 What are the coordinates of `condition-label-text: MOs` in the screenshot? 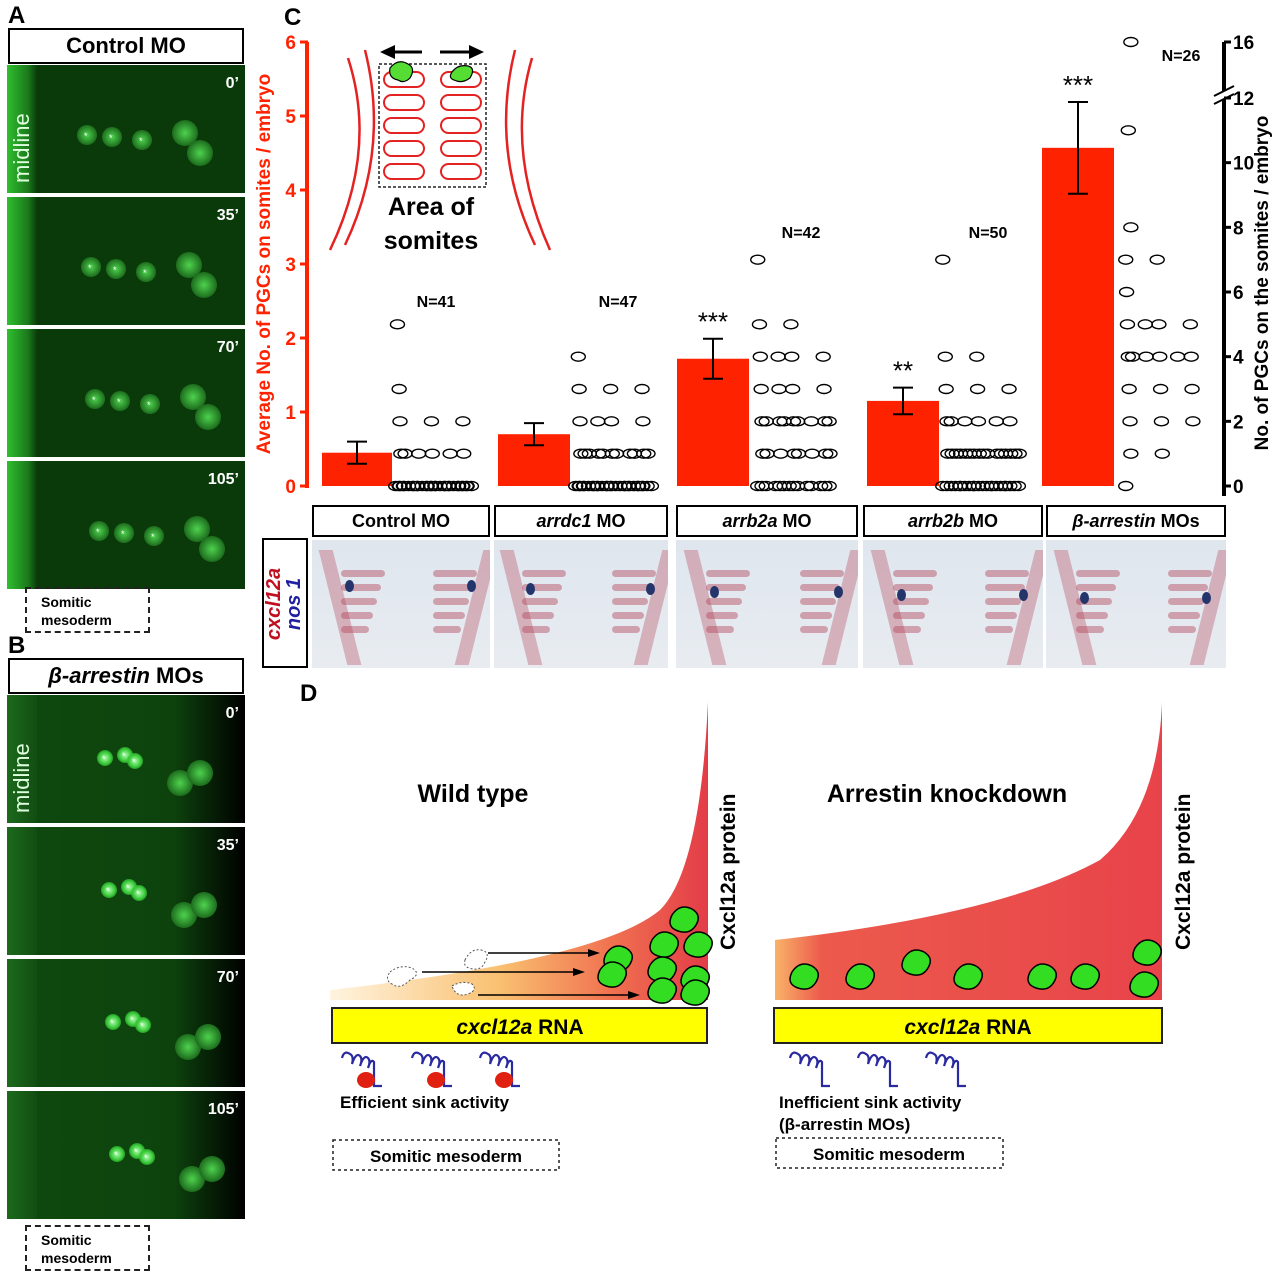 It's located at (1177, 521).